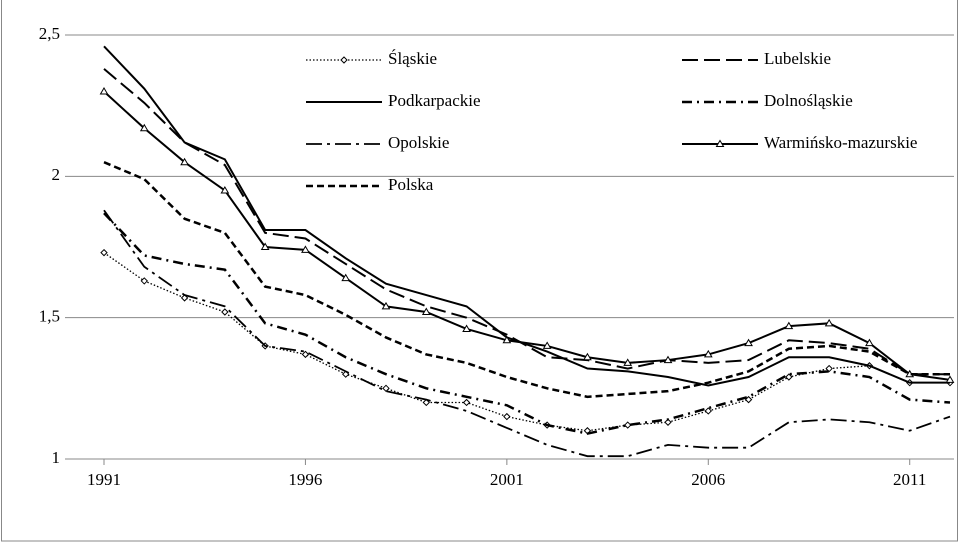  What do you see at coordinates (797, 58) in the screenshot?
I see `legend-label: Lubelskie` at bounding box center [797, 58].